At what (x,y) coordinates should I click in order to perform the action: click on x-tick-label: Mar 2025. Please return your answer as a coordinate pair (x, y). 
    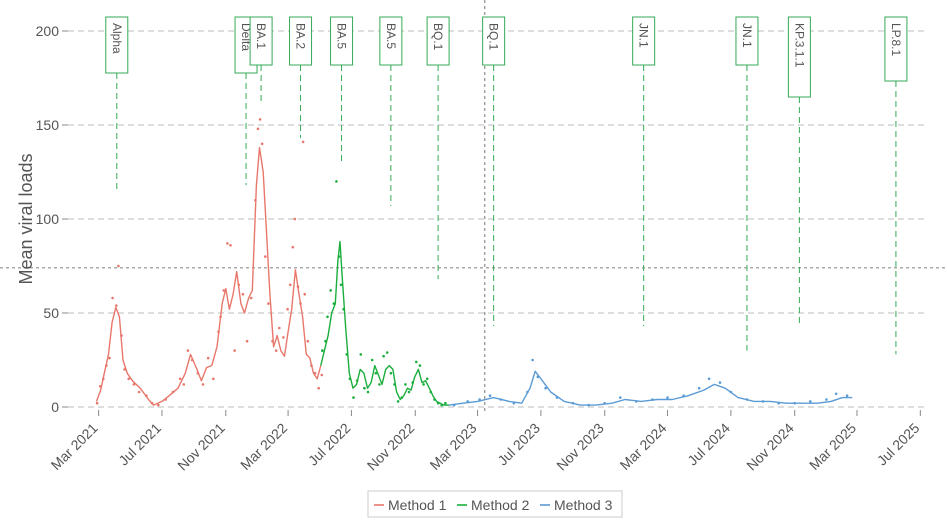
    Looking at the image, I should click on (832, 446).